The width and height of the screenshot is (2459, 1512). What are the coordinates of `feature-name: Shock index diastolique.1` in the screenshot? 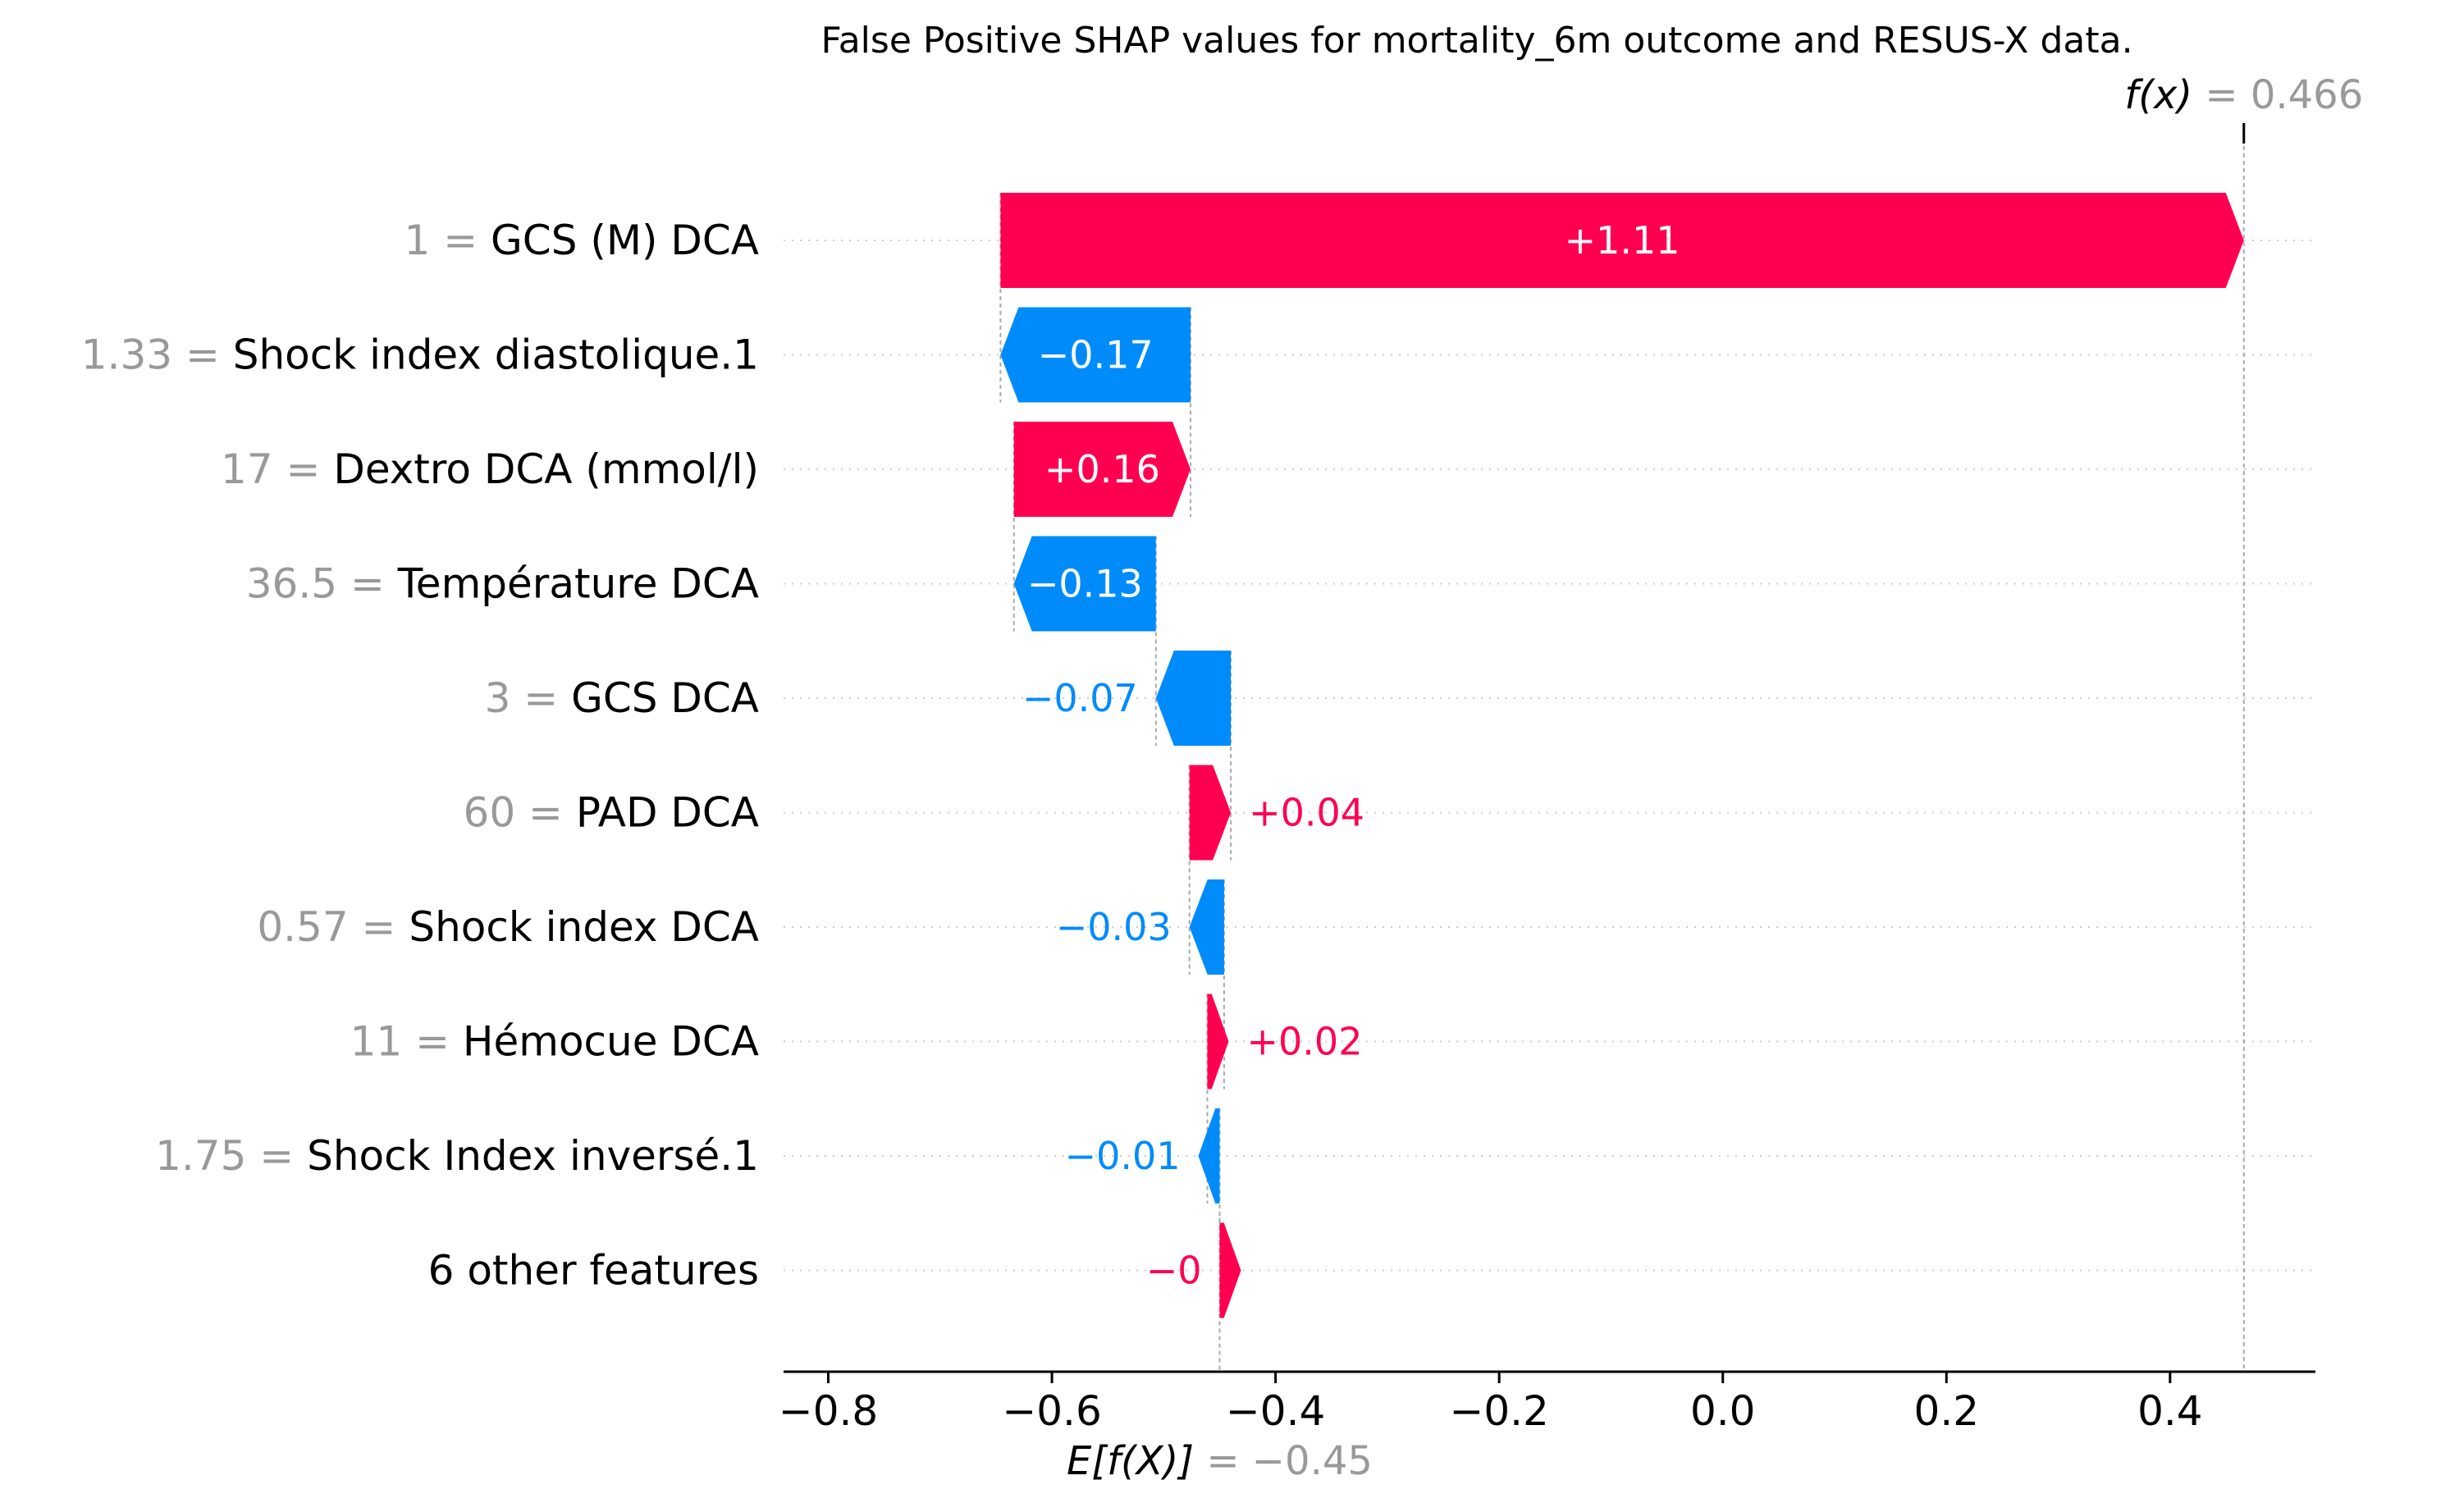 It's located at (496, 355).